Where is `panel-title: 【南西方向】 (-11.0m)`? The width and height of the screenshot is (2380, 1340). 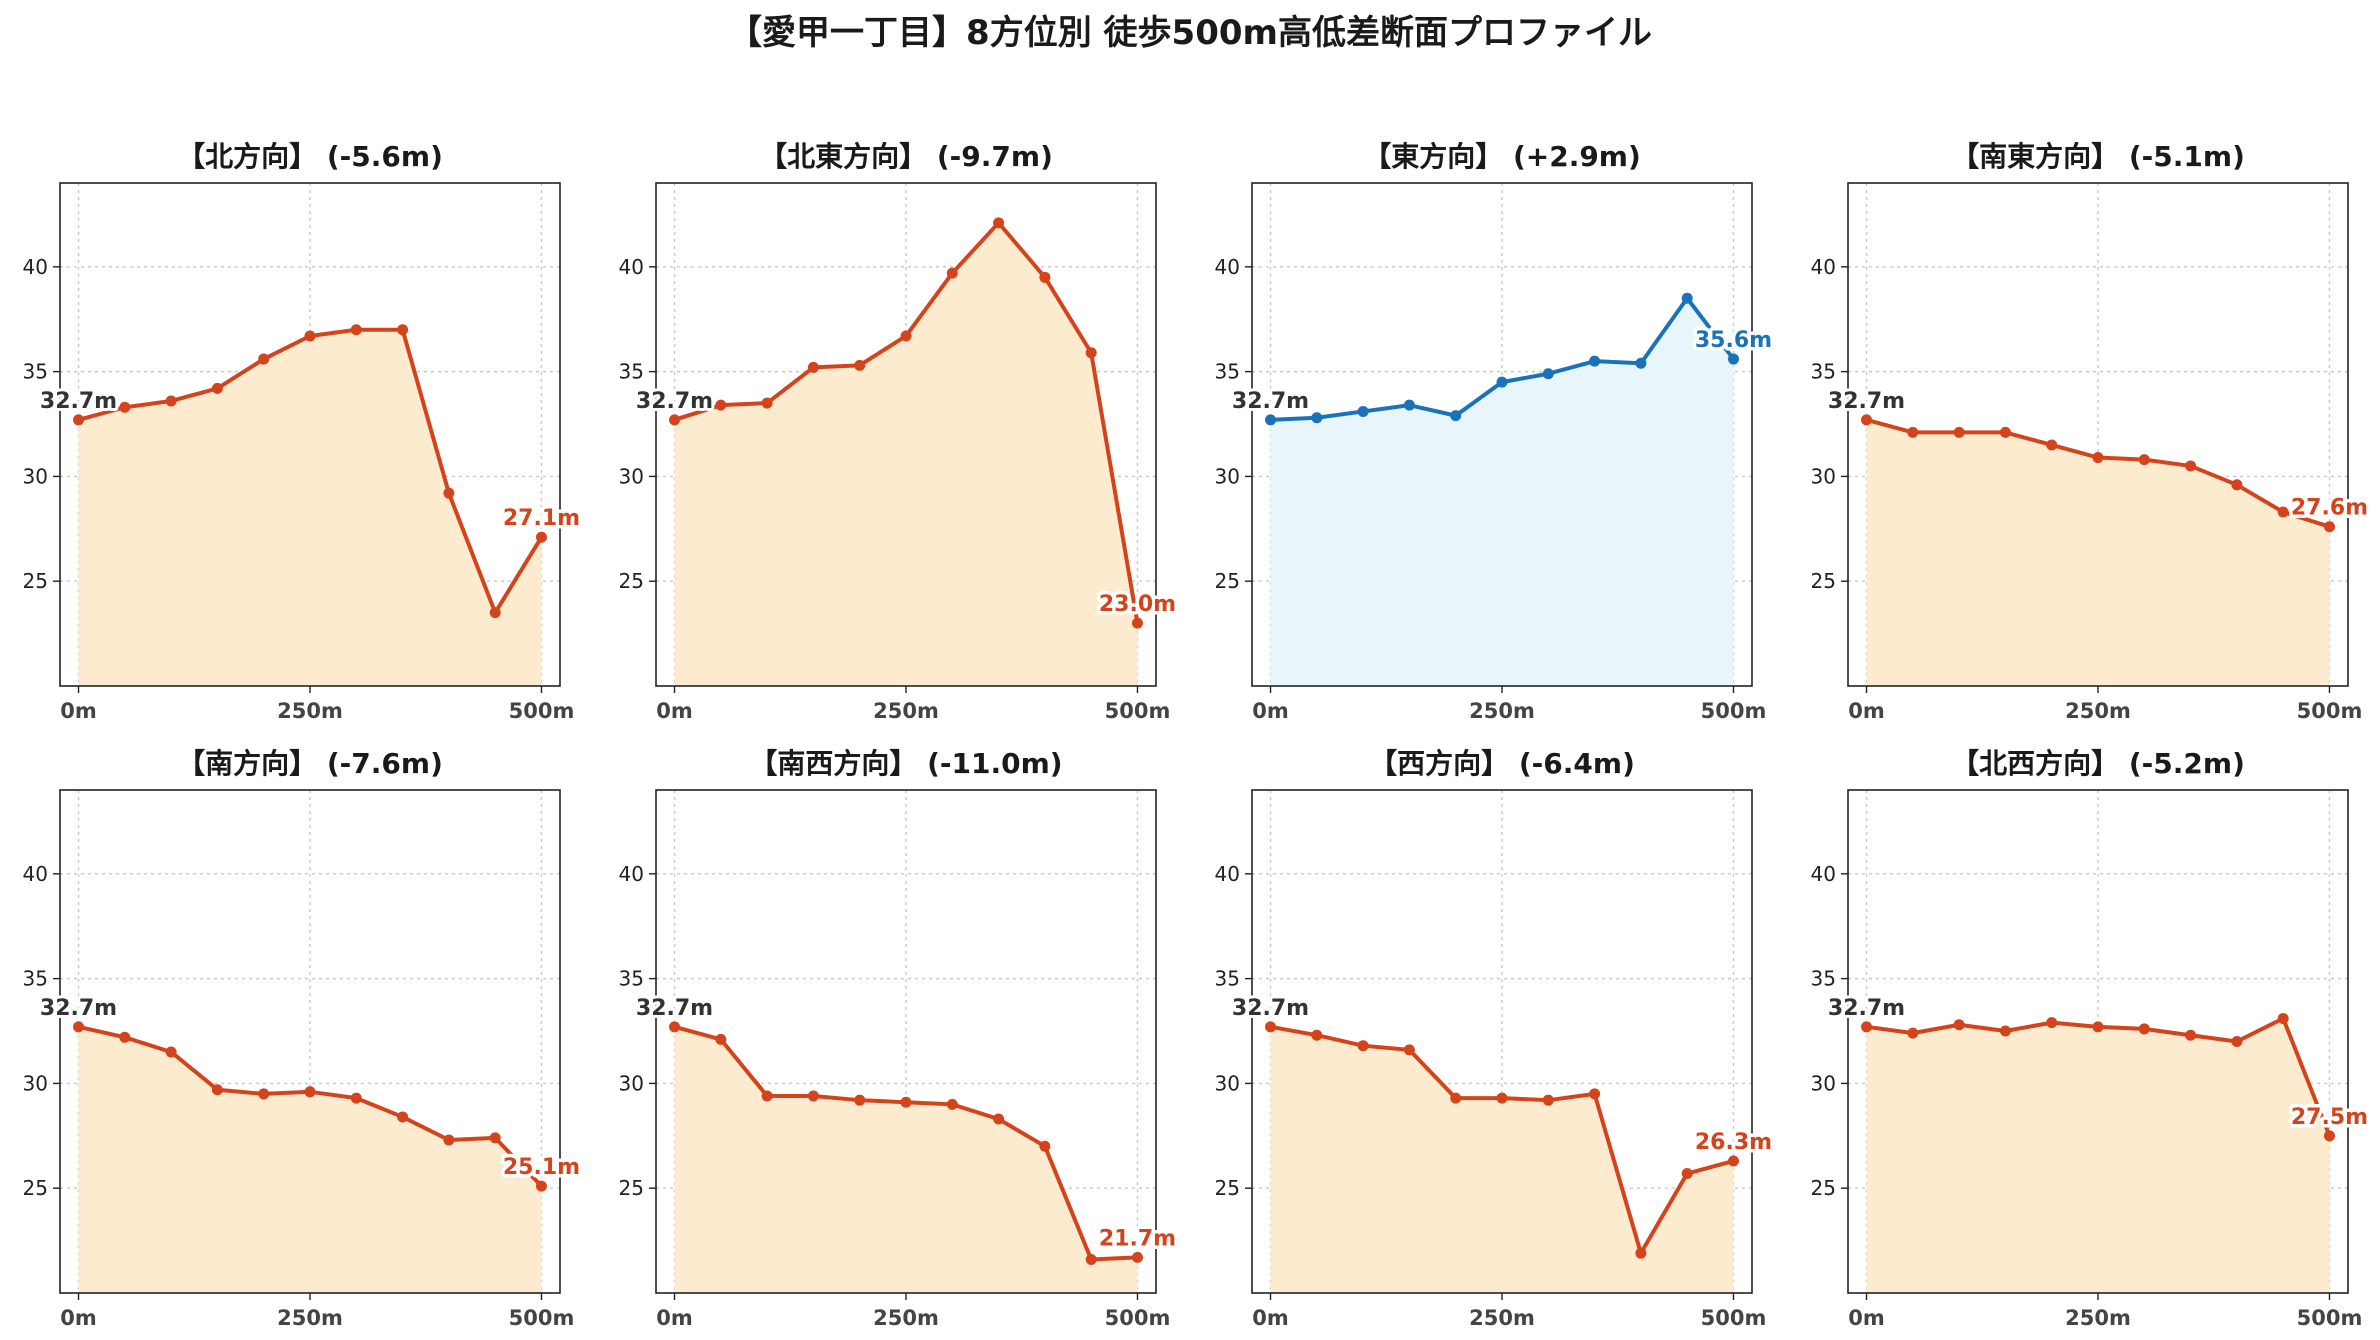 panel-title: 【南西方向】 (-11.0m) is located at coordinates (905, 763).